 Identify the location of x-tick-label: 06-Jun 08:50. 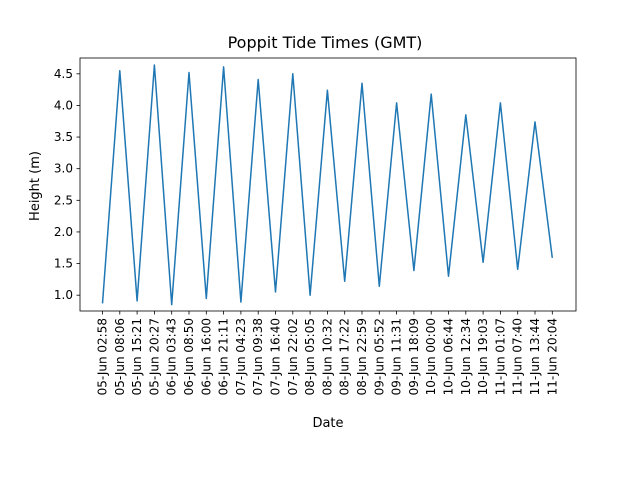
(189, 356).